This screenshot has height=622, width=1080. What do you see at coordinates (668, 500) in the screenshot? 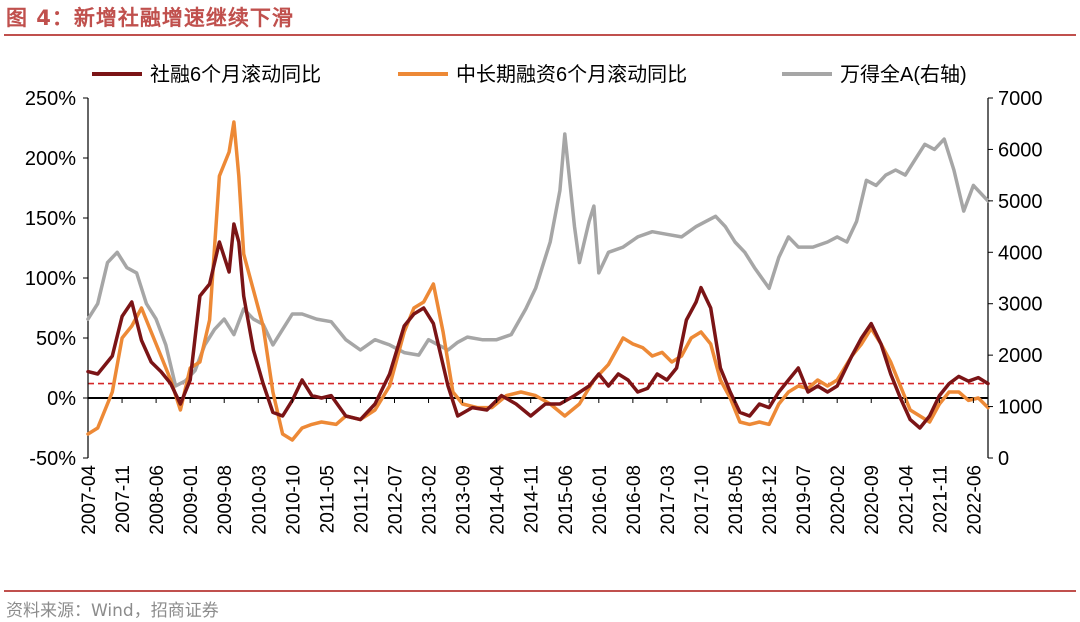
I see `x-tick-label: 2017-03` at bounding box center [668, 500].